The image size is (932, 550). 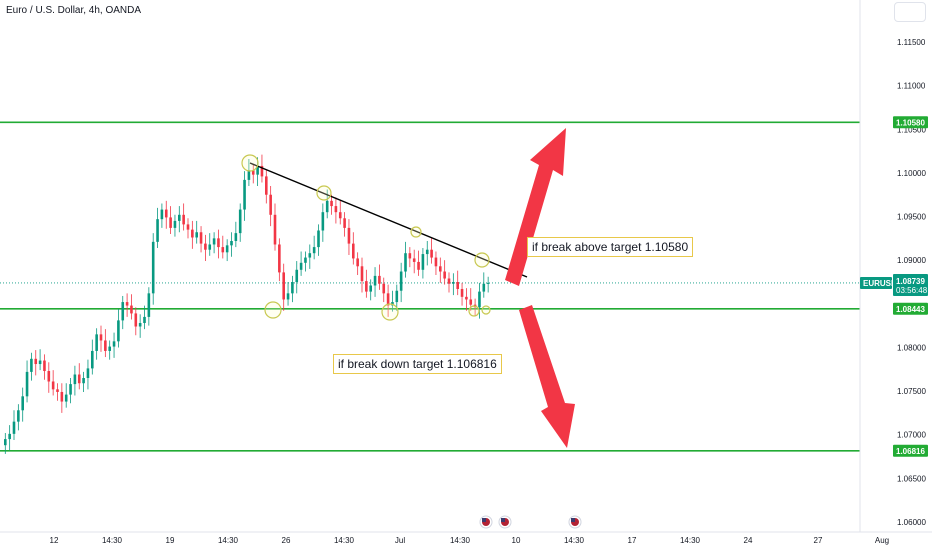 I want to click on chart-menu-button, so click(x=910, y=12).